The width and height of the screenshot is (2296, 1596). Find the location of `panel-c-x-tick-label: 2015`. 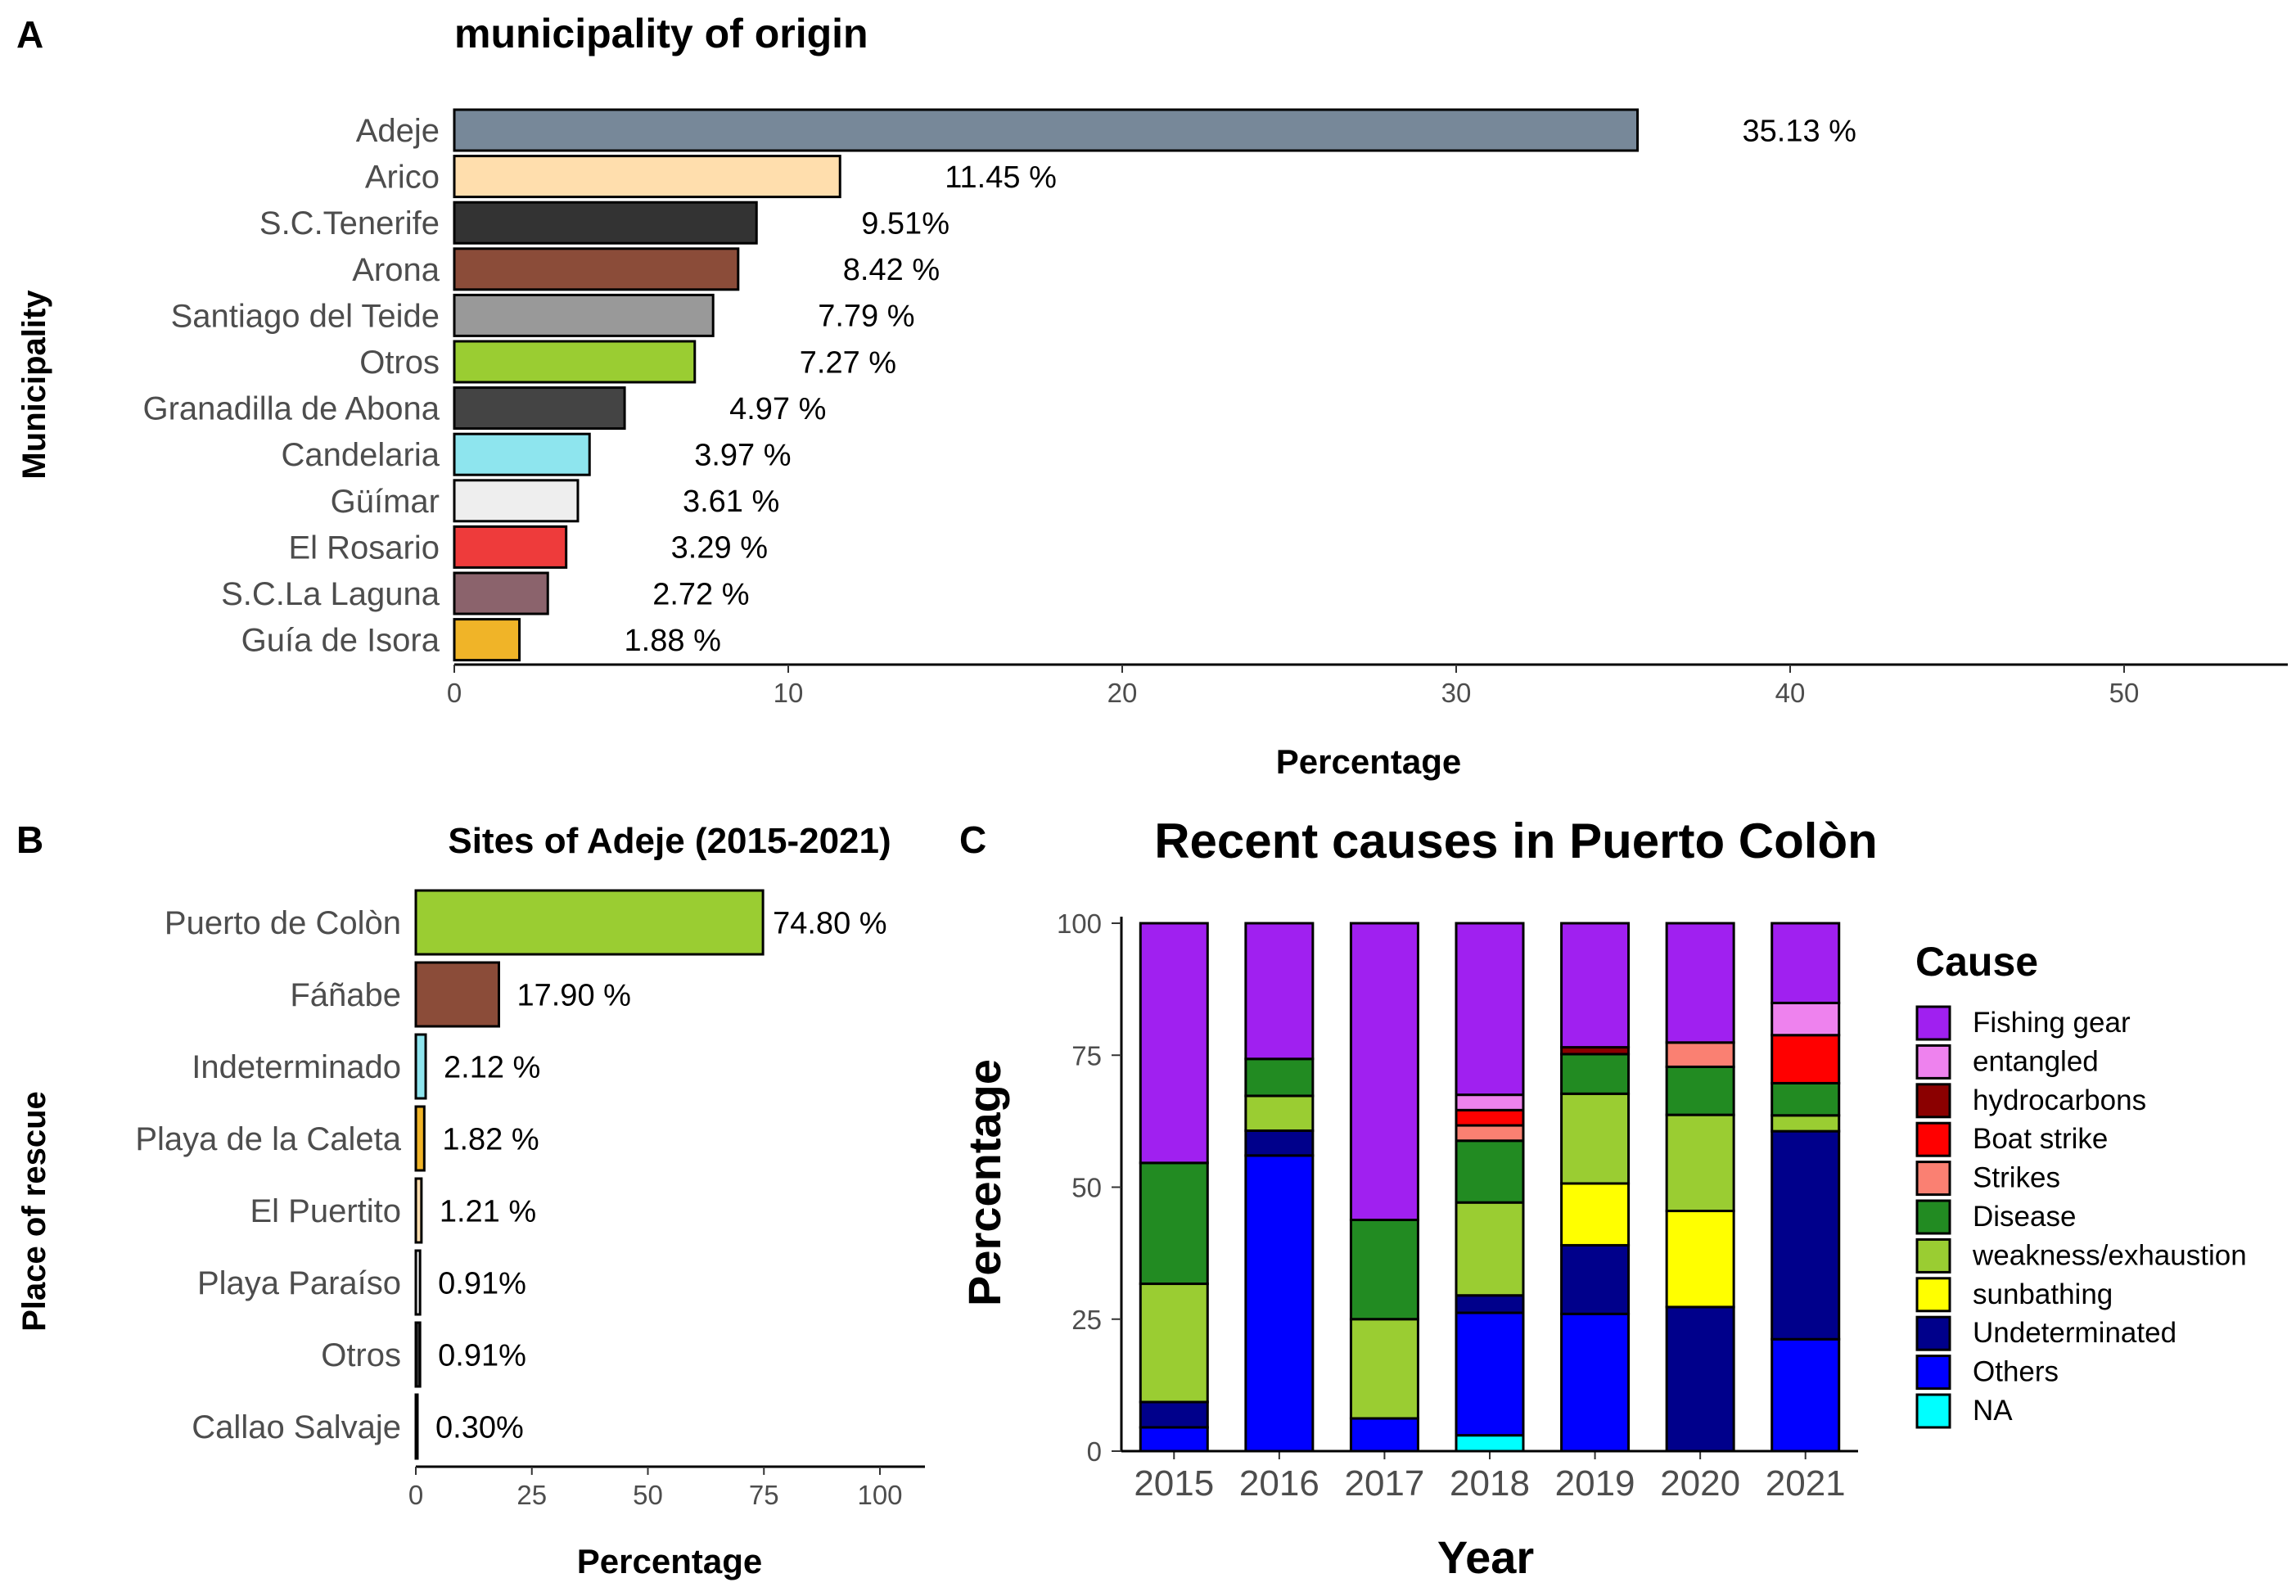

panel-c-x-tick-label: 2015 is located at coordinates (1174, 1483).